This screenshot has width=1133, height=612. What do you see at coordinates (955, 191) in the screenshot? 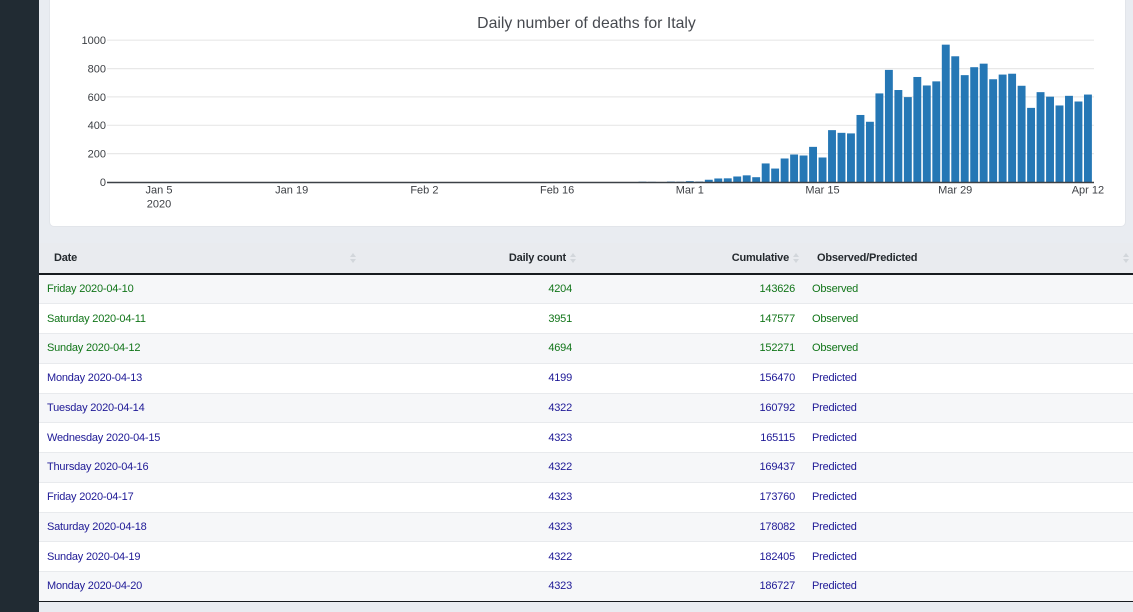
I see `svg-text: Mar 29` at bounding box center [955, 191].